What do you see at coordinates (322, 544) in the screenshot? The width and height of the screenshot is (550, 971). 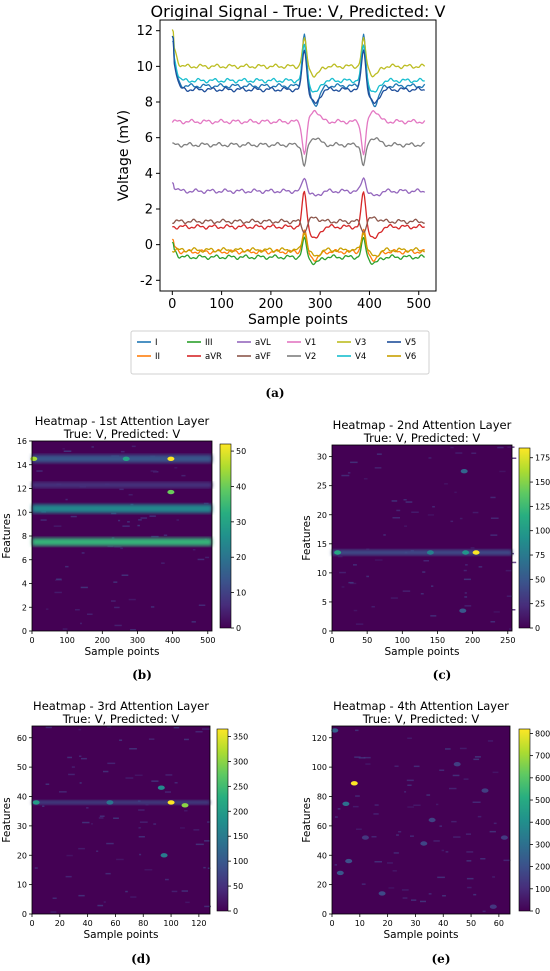 I see `y-tick-label-c: 15` at bounding box center [322, 544].